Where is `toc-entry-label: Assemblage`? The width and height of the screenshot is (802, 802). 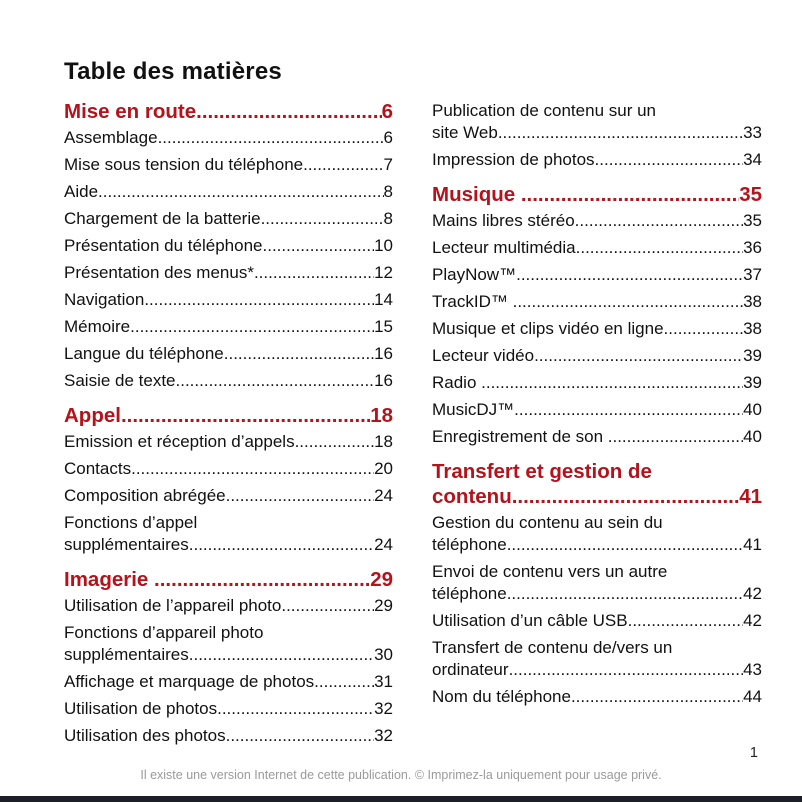 toc-entry-label: Assemblage is located at coordinates (111, 137).